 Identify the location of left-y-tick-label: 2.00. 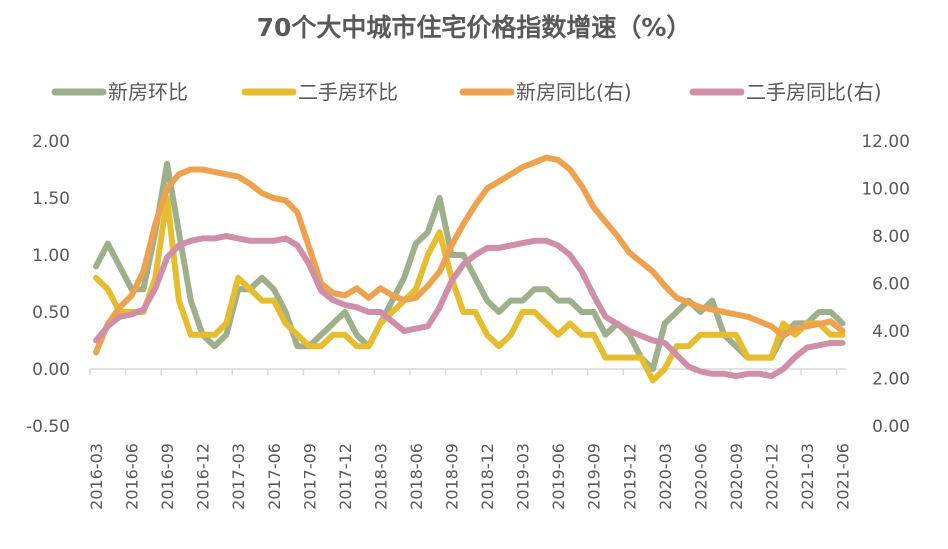
(51, 142).